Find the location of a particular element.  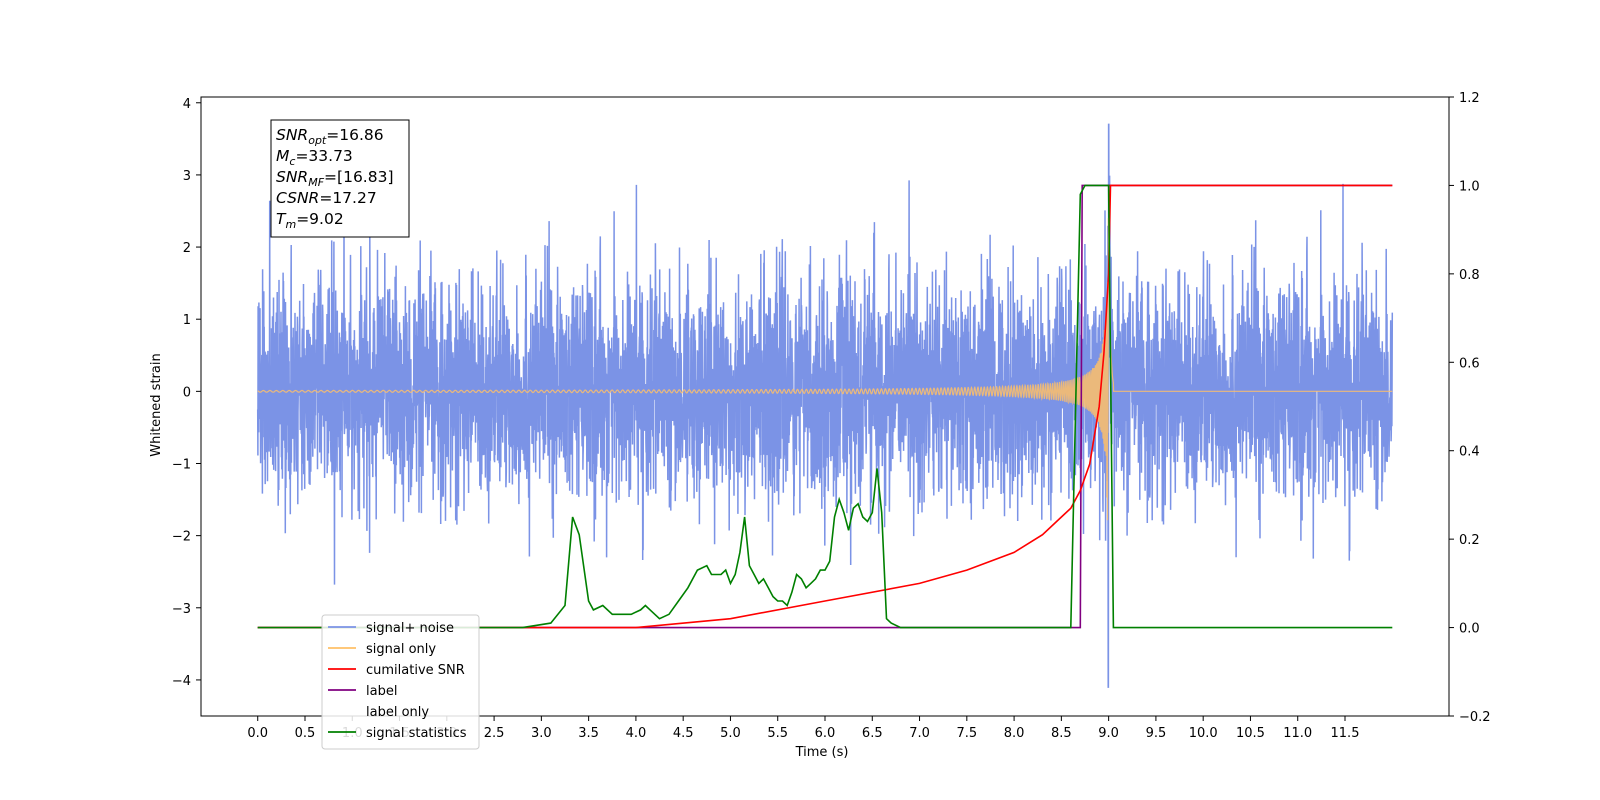

y2-tick-label: 0.2 is located at coordinates (1469, 540).